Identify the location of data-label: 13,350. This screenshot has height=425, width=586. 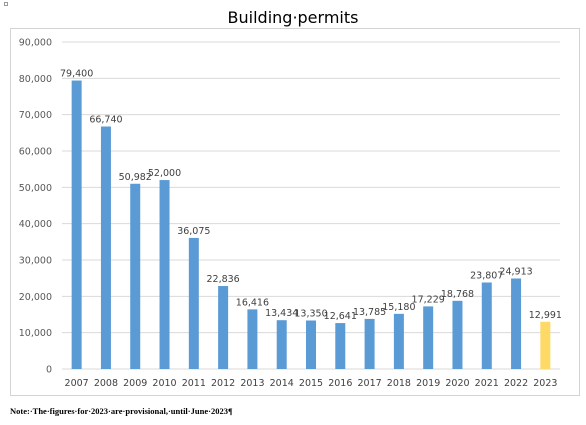
(310, 313).